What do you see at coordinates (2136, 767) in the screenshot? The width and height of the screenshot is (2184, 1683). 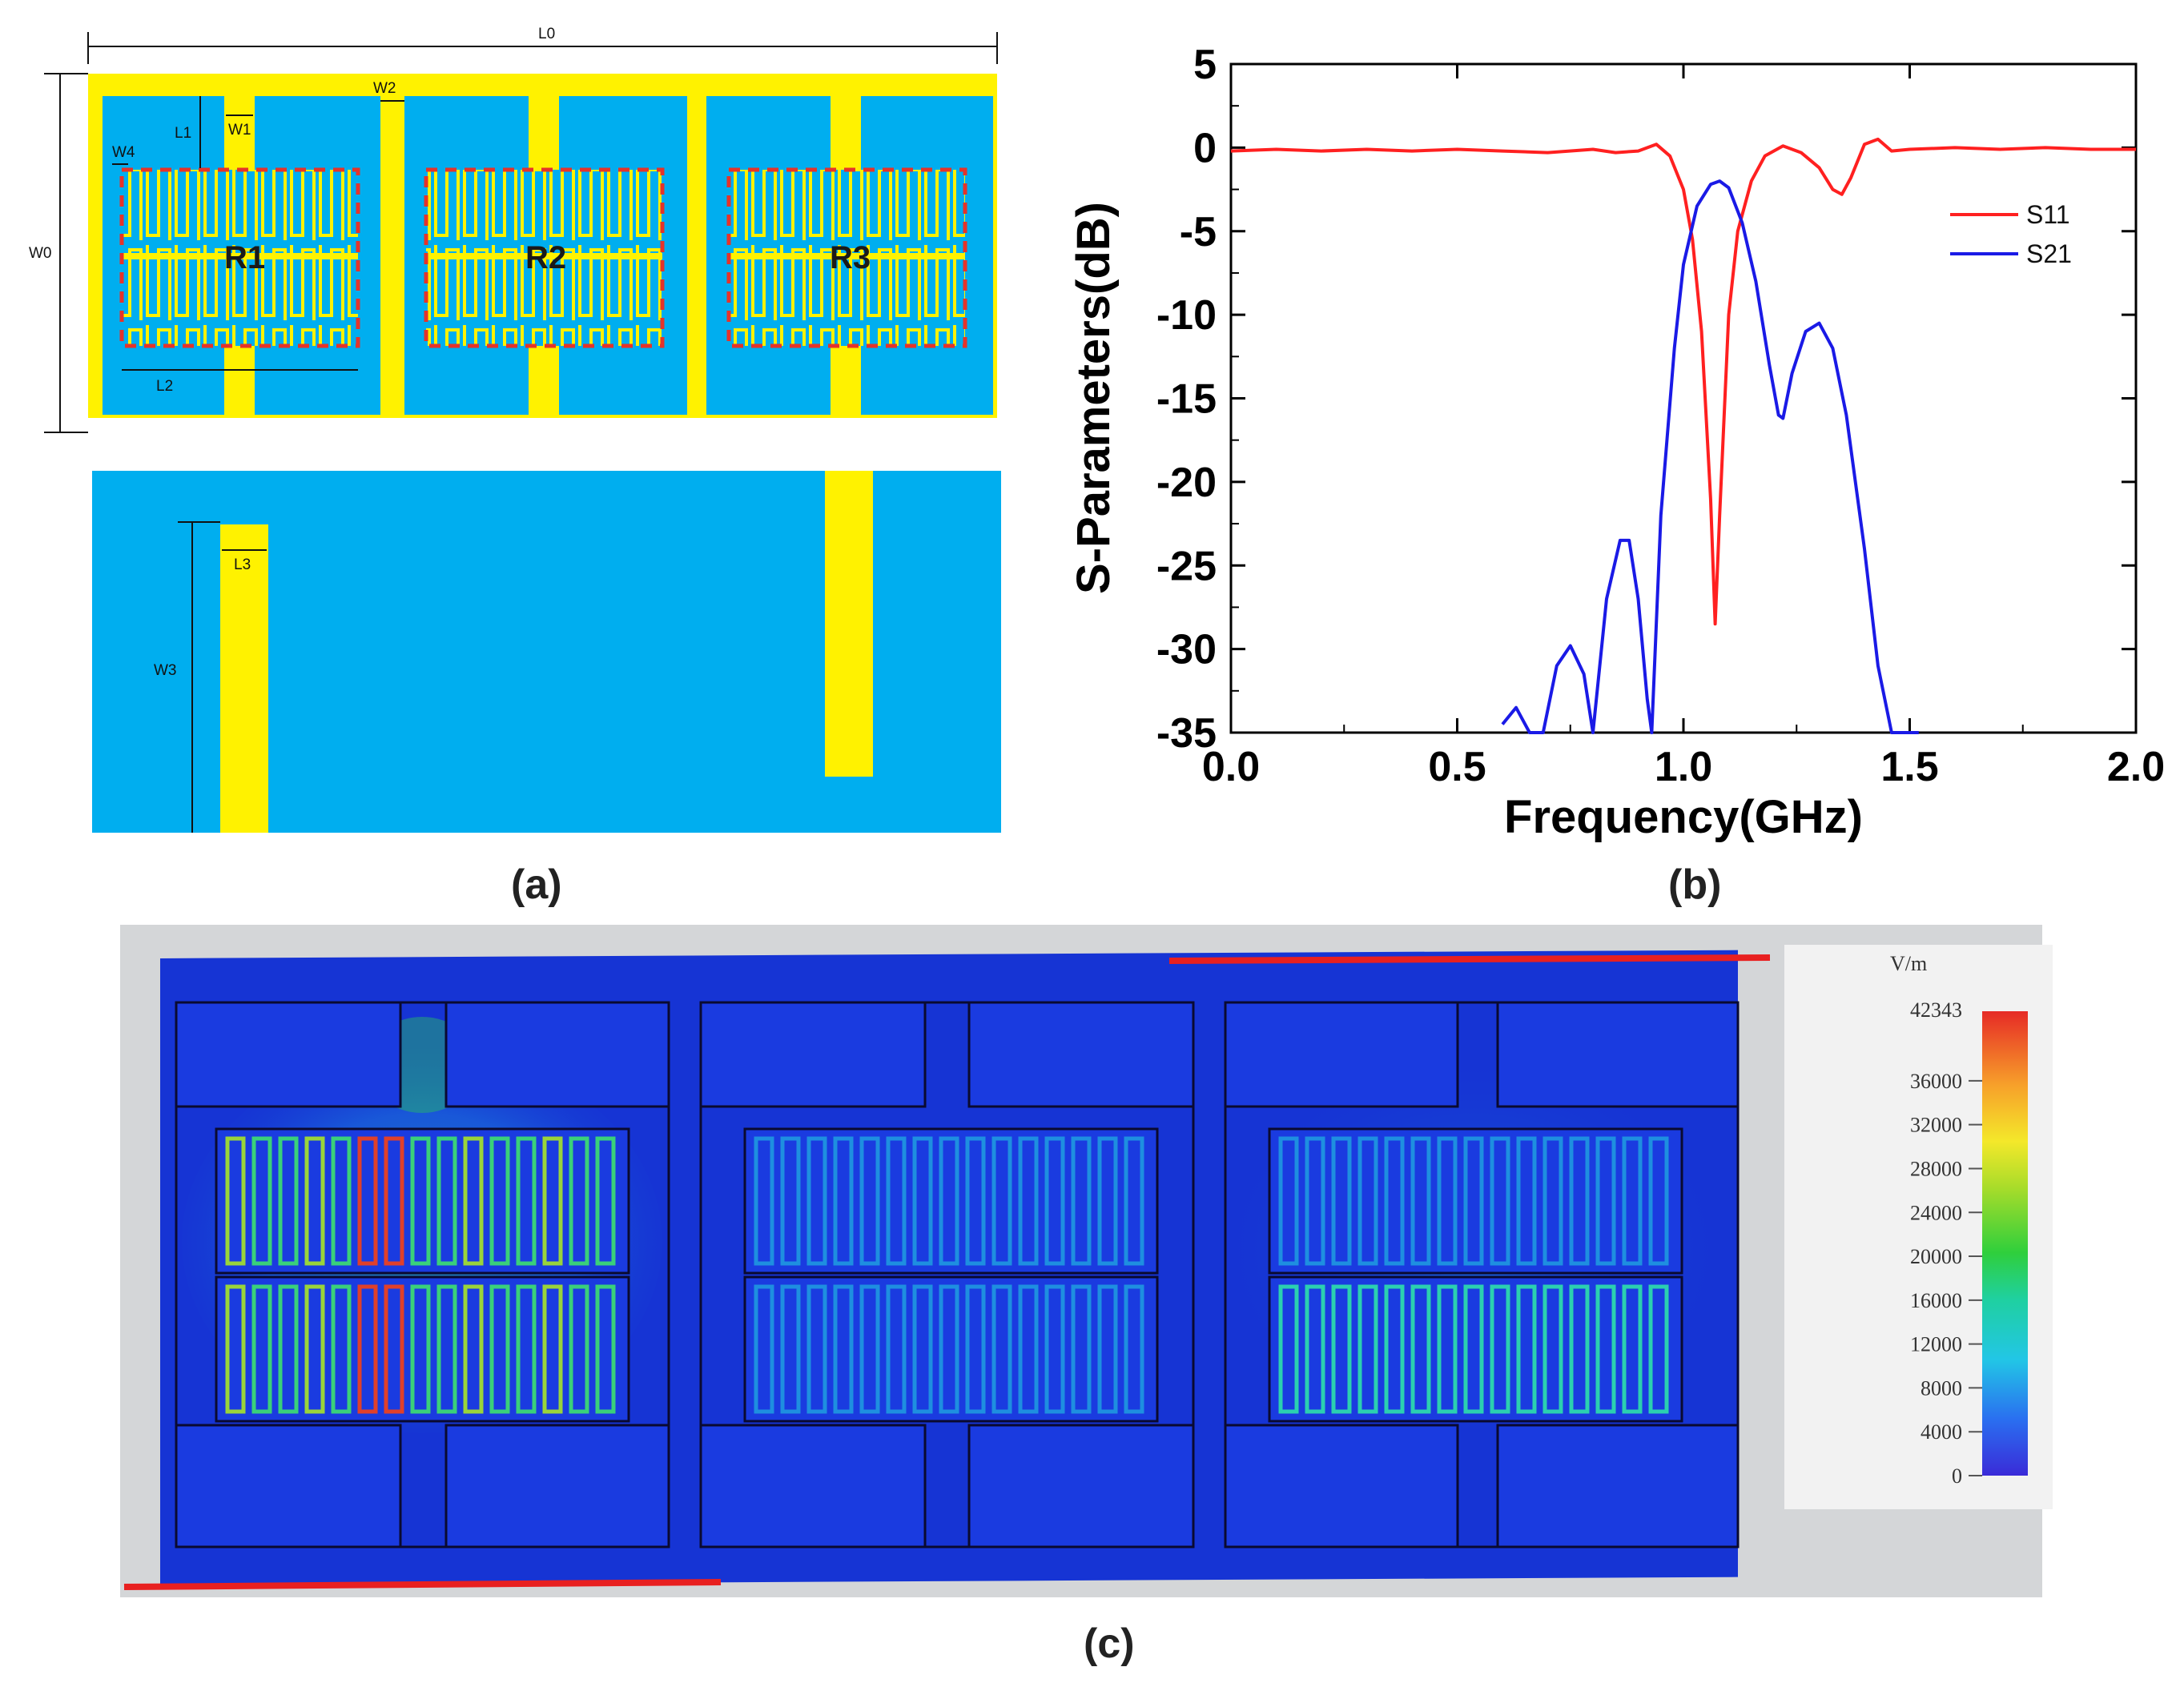 I see `x-tick-label: 2.0` at bounding box center [2136, 767].